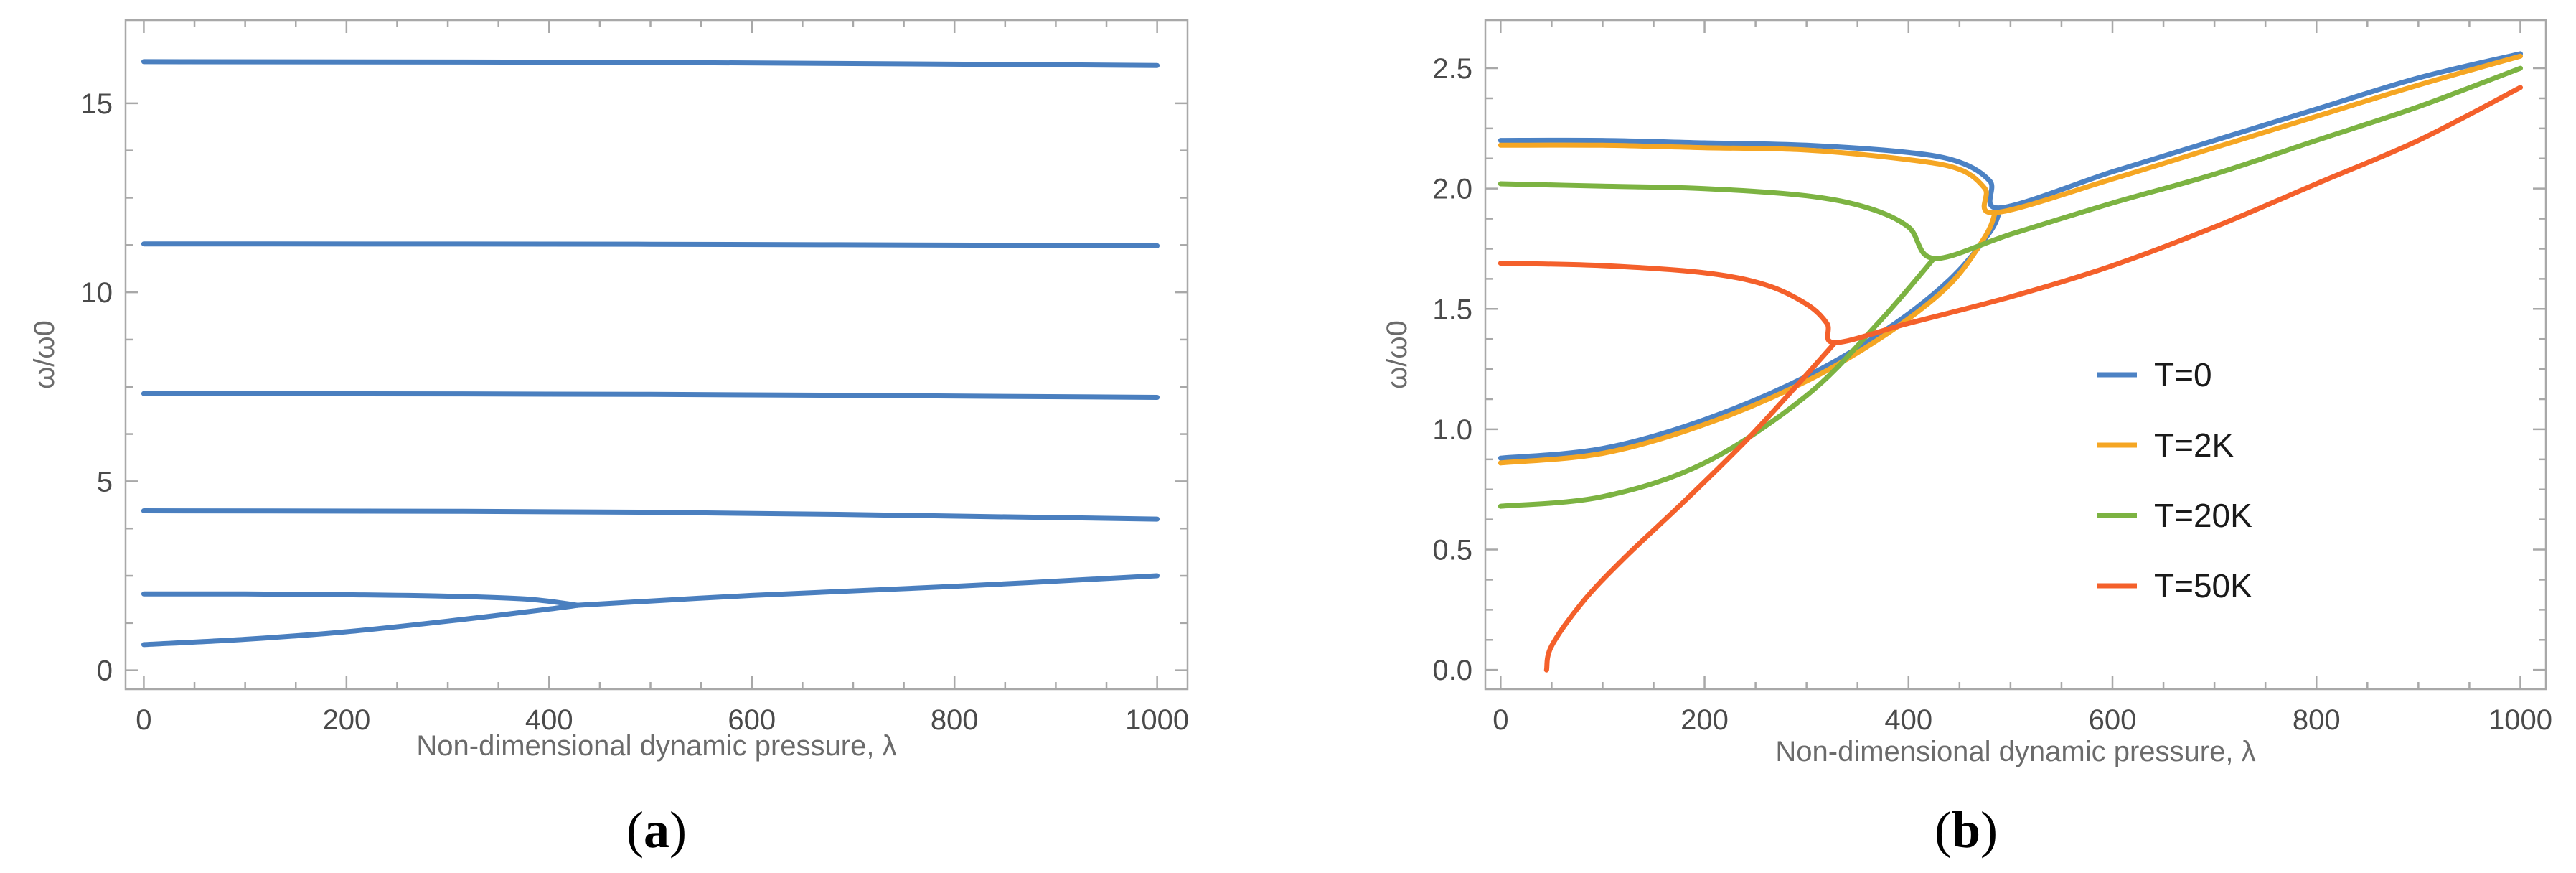  I want to click on panel-label-letter: a, so click(656, 830).